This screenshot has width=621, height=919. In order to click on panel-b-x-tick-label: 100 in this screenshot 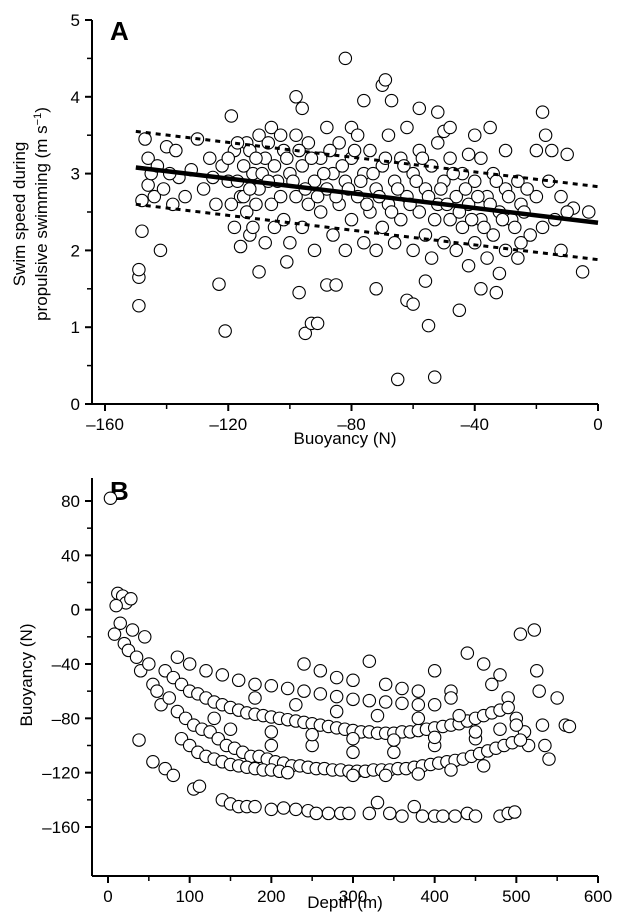, I will do `click(189, 896)`.